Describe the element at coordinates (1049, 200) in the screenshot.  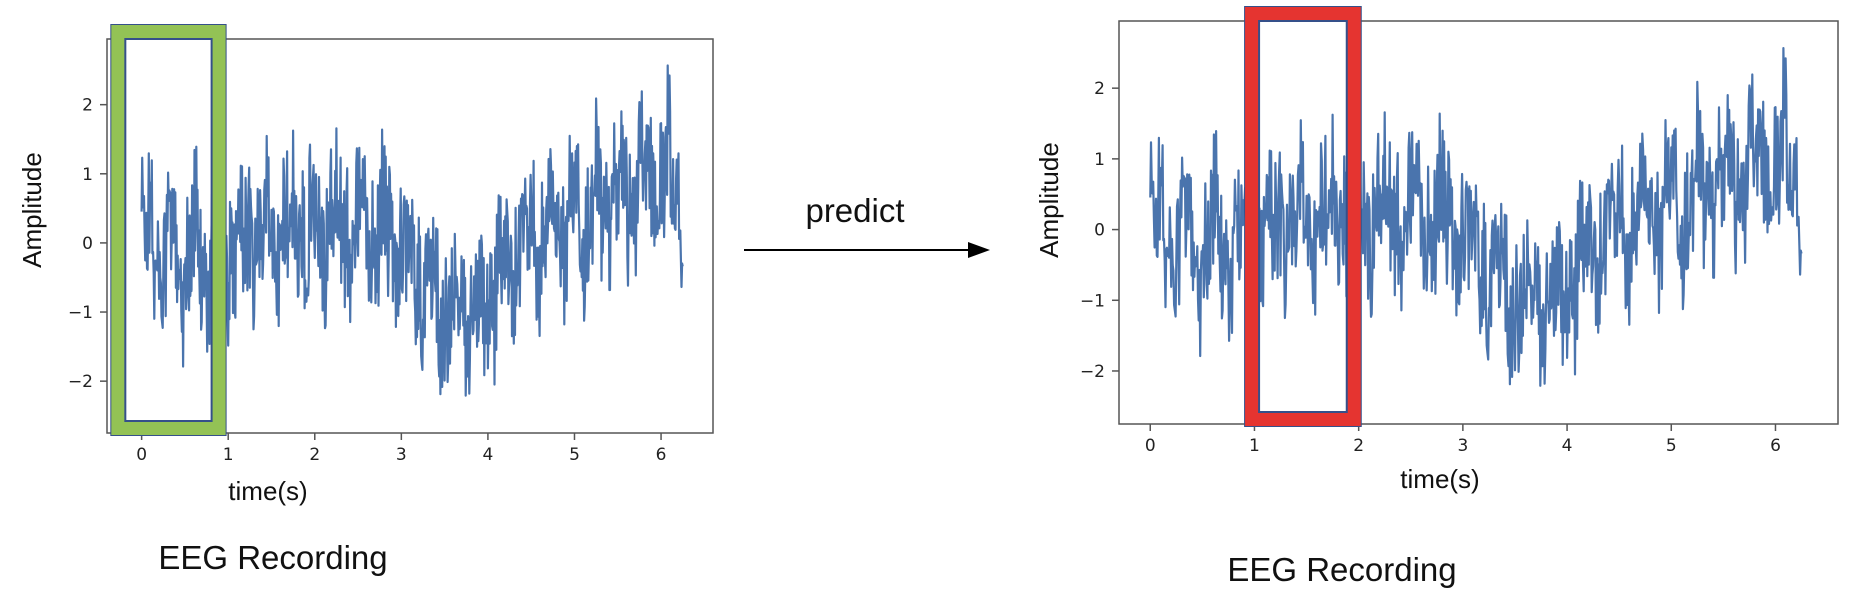
I see `right-y-axis-label: Amplitude` at that location.